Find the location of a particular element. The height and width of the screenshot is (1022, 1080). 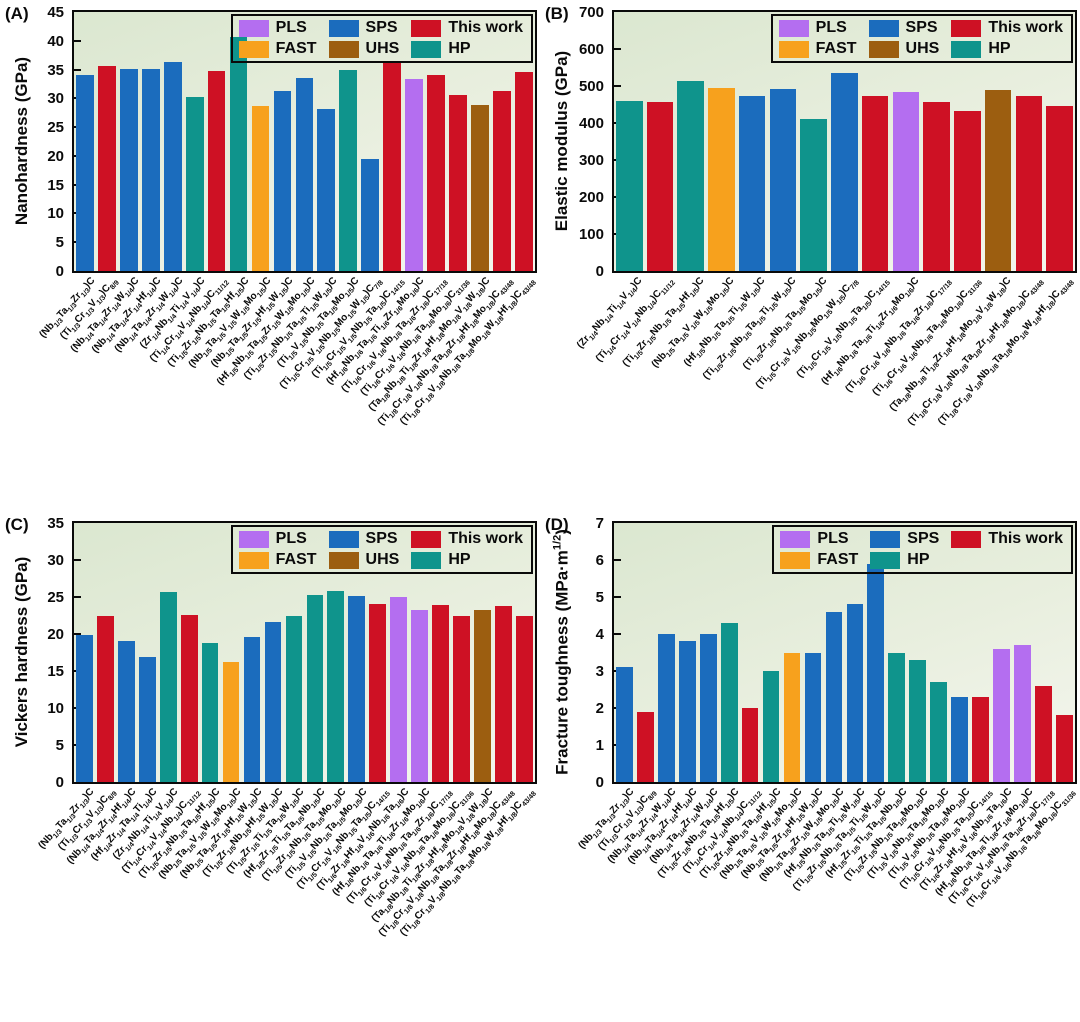

y-axis-title: Vickers hardness (GPa) is located at coordinates (21, 652).